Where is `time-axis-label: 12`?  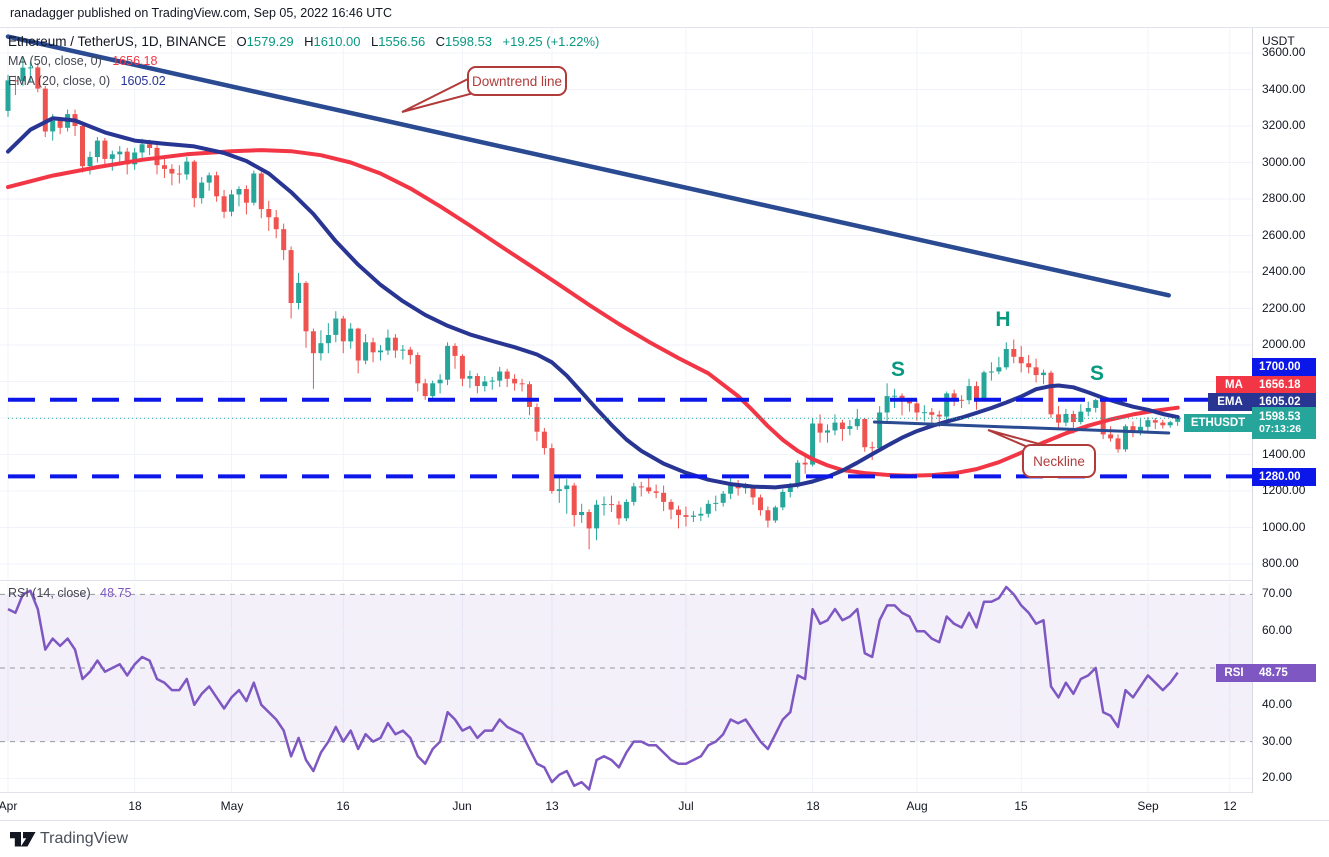 time-axis-label: 12 is located at coordinates (1230, 806).